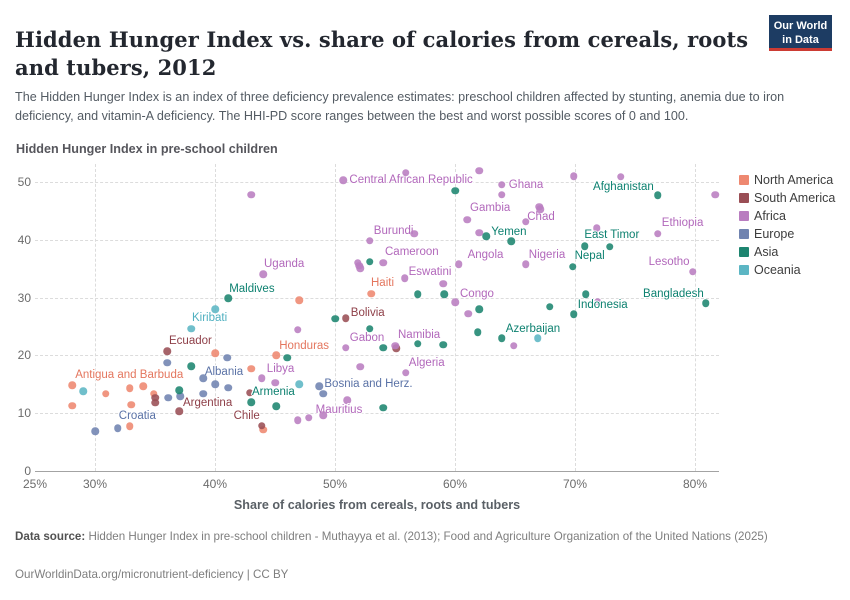 This screenshot has width=850, height=600. I want to click on country-label: Croatia, so click(137, 415).